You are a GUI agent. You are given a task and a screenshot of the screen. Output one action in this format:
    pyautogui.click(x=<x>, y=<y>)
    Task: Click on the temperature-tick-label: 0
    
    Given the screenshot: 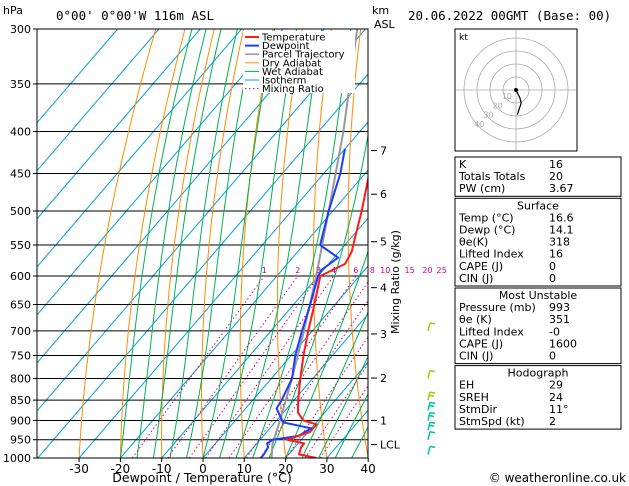 What is the action you would take?
    pyautogui.click(x=203, y=469)
    